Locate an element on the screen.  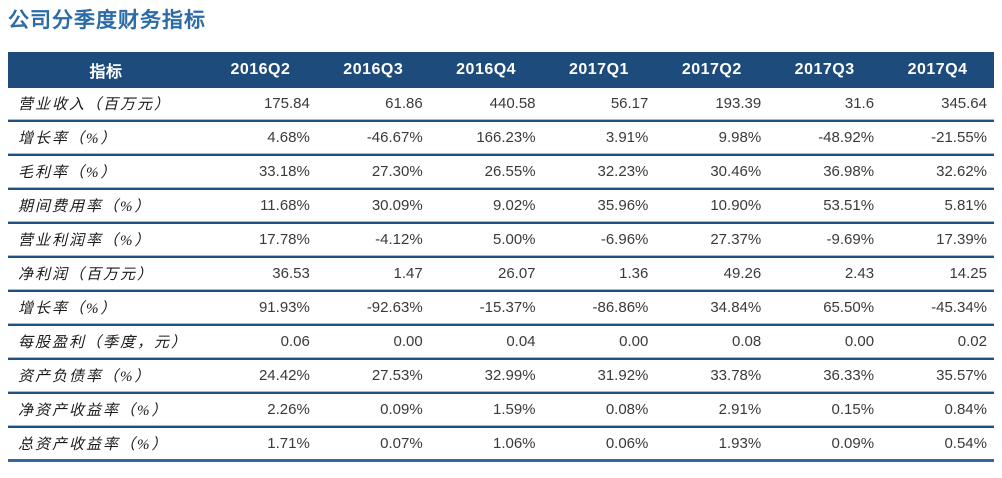
table-row: 净利润（百万元） 36.53 1.47 26.07 1.36 49.26 2.43 14.25 is located at coordinates (501, 273).